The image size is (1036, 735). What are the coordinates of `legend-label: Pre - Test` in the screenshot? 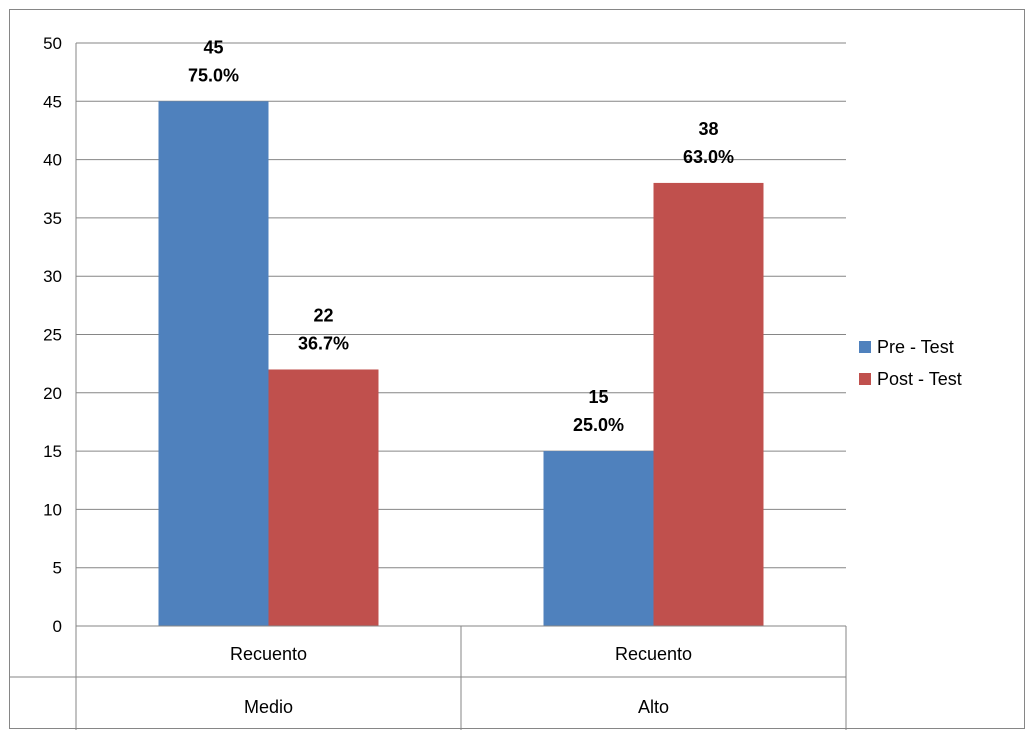 It's located at (915, 347).